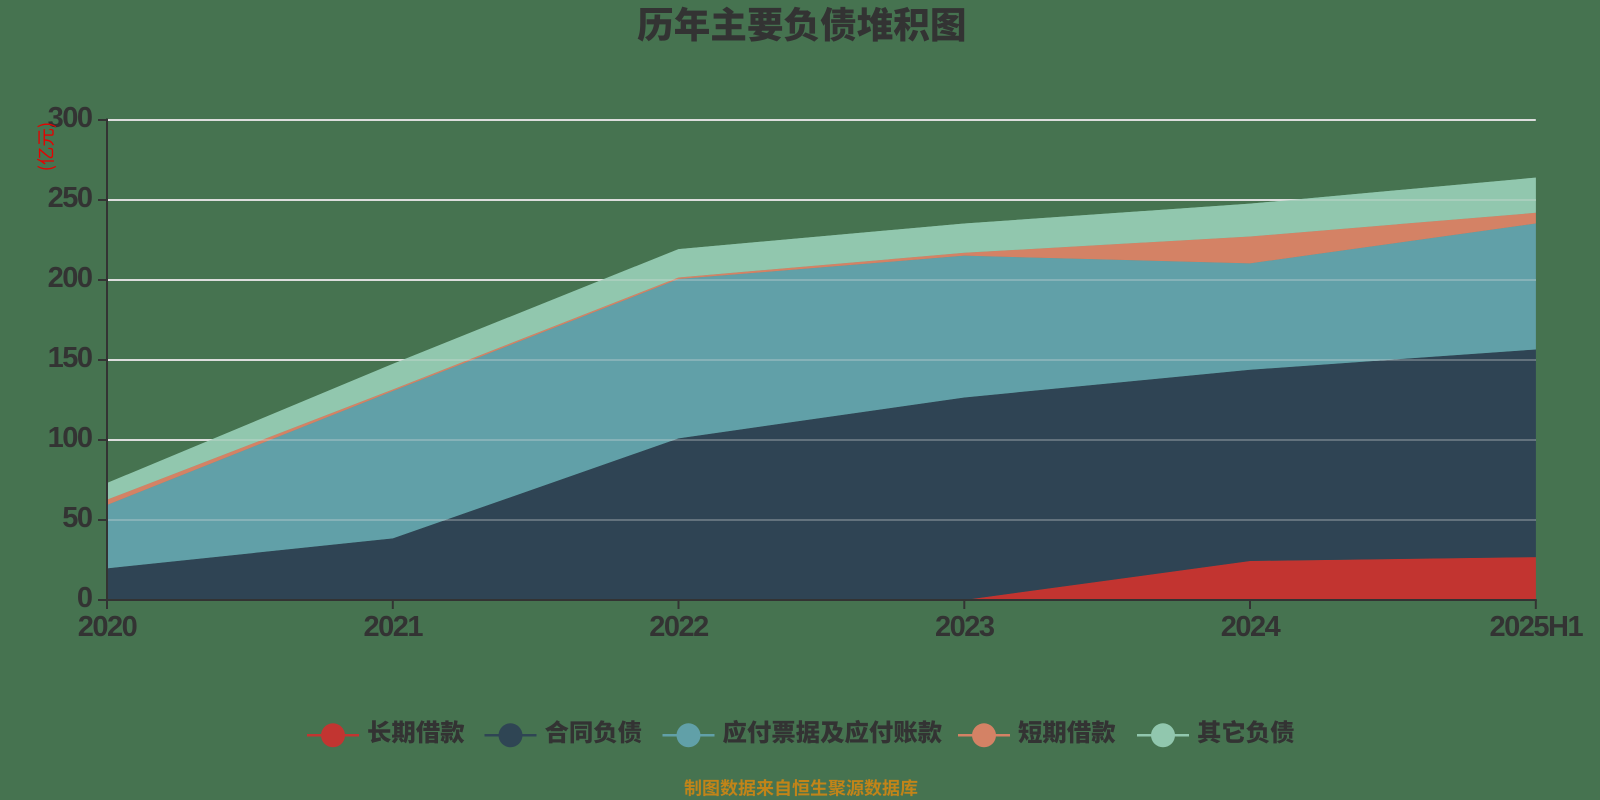  Describe the element at coordinates (70, 118) in the screenshot. I see `svg-text: 300` at that location.